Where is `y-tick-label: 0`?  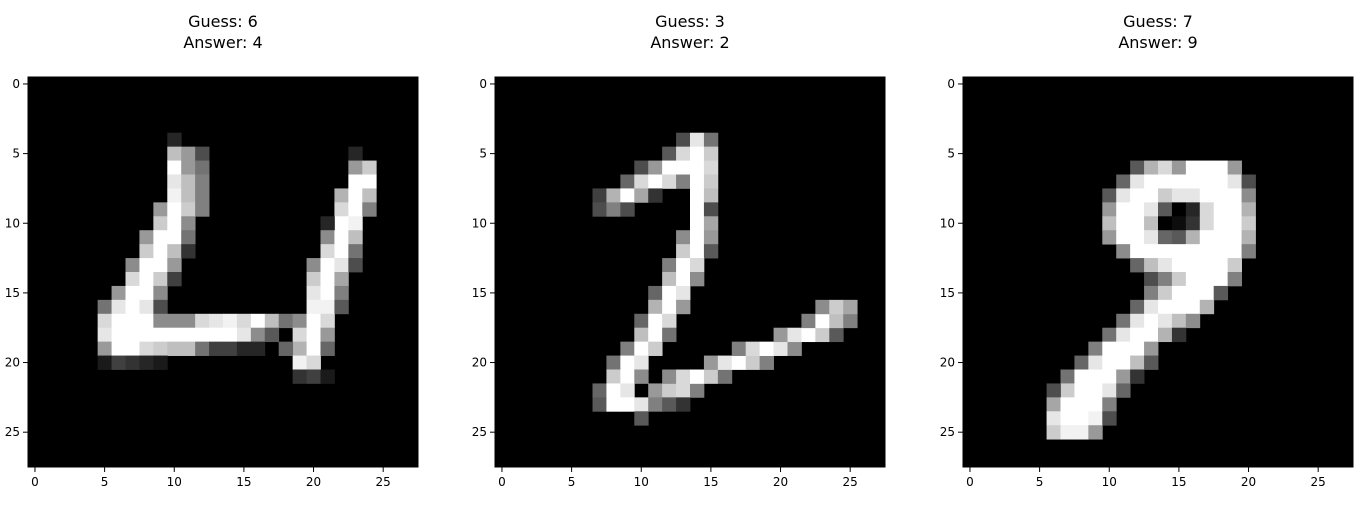
y-tick-label: 0 is located at coordinates (951, 84).